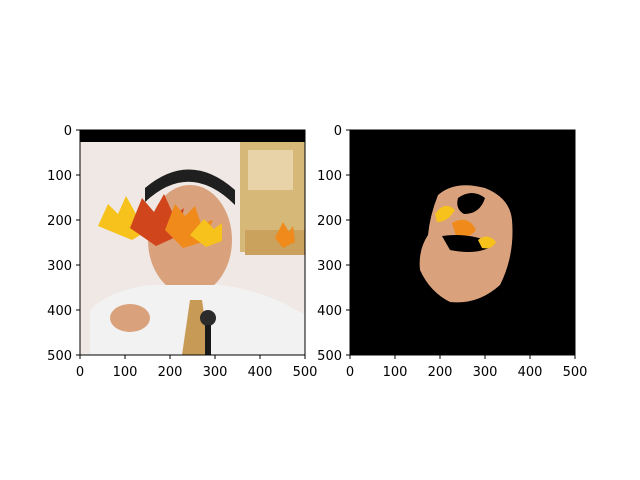 The image size is (640, 480). I want to click on mask-hole, so click(471, 203).